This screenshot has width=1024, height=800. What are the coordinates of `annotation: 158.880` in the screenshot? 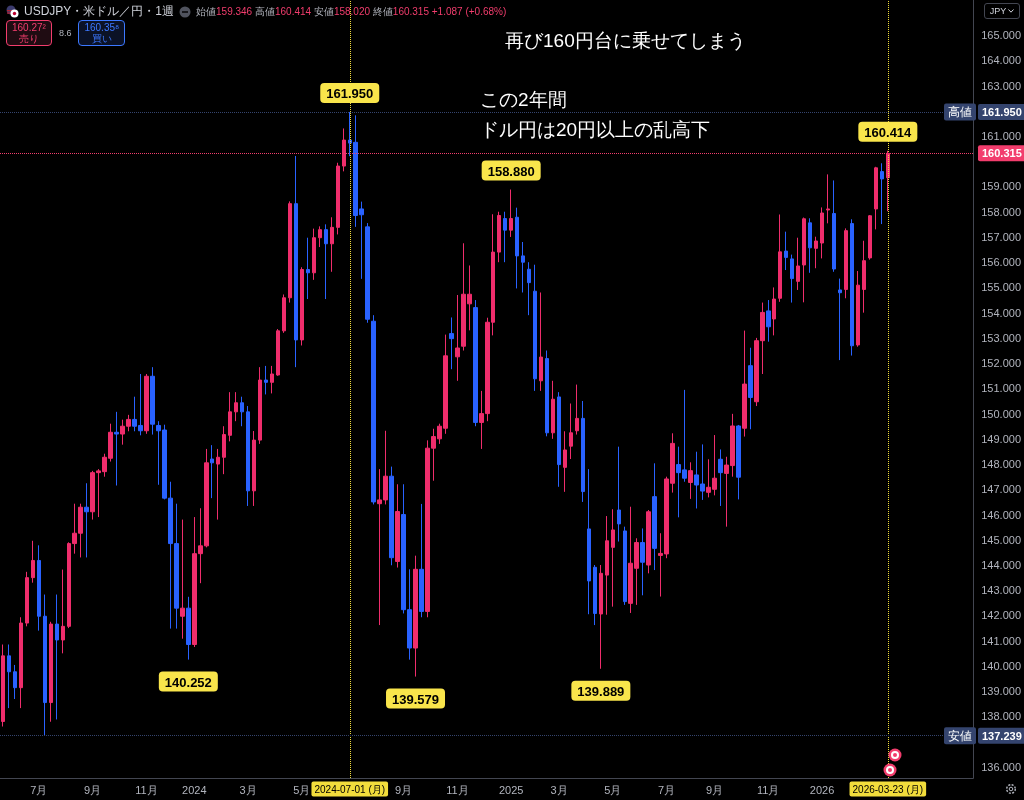 It's located at (511, 171).